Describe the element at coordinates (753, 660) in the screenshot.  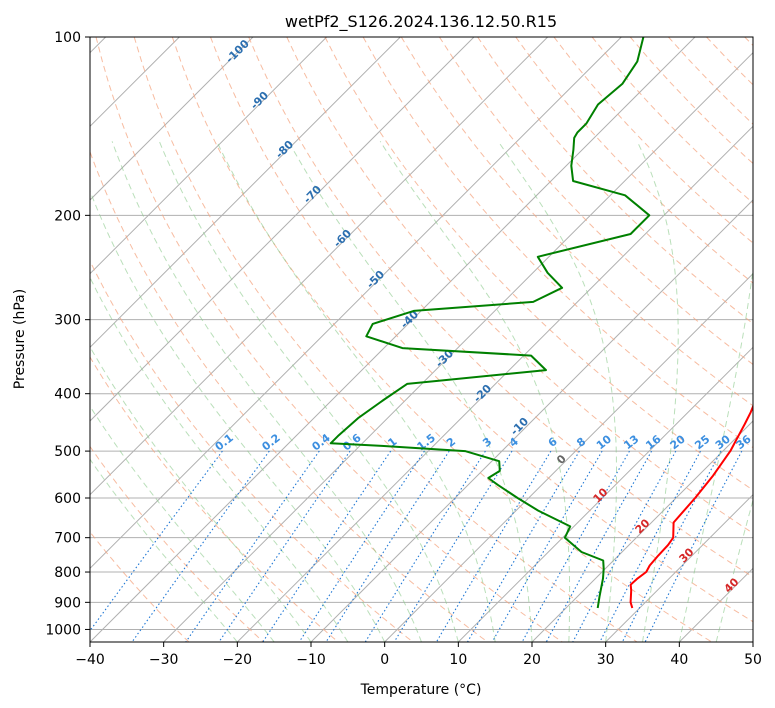
I see `x-tick-label: 50` at that location.